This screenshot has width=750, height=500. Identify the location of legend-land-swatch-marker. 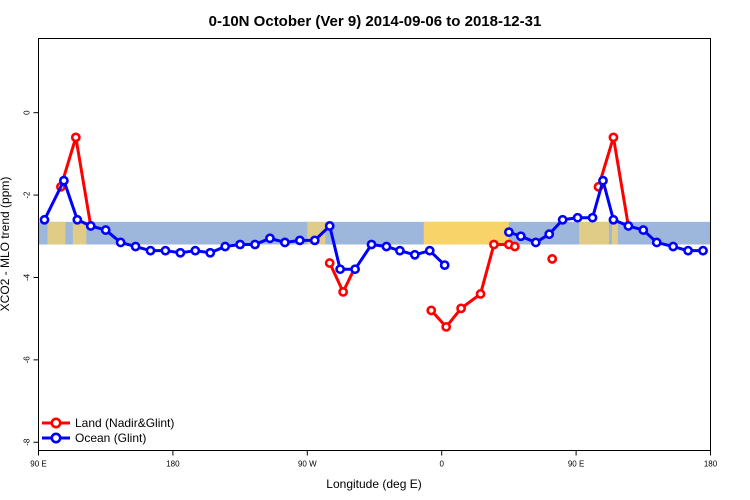
(56, 423).